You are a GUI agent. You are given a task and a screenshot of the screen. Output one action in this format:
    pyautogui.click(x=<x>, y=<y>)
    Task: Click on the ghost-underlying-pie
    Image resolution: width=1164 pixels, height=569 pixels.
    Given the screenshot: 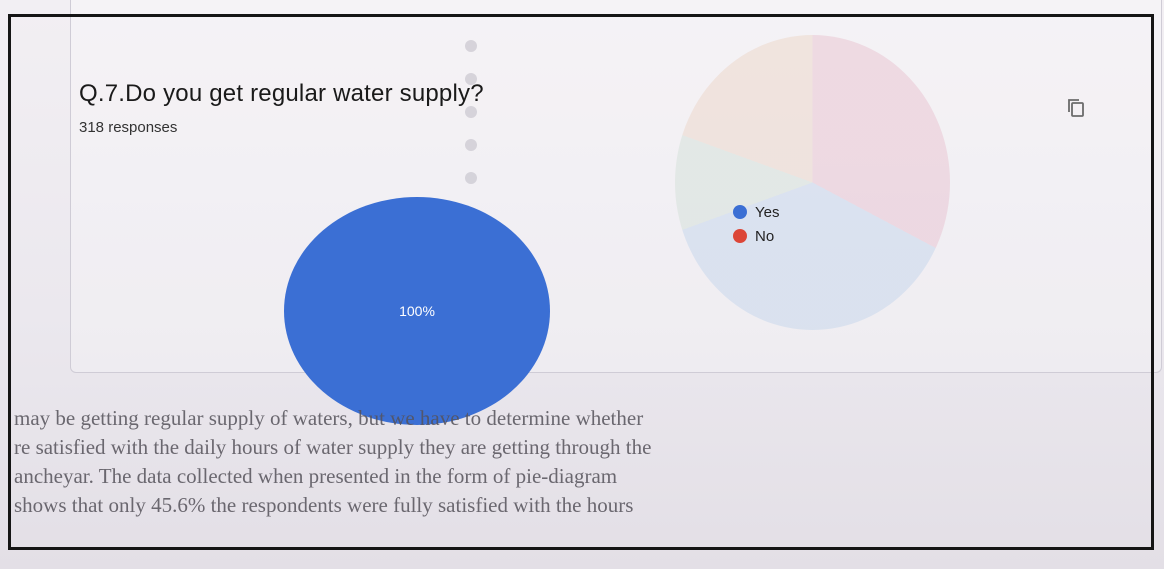 What is the action you would take?
    pyautogui.click(x=812, y=182)
    